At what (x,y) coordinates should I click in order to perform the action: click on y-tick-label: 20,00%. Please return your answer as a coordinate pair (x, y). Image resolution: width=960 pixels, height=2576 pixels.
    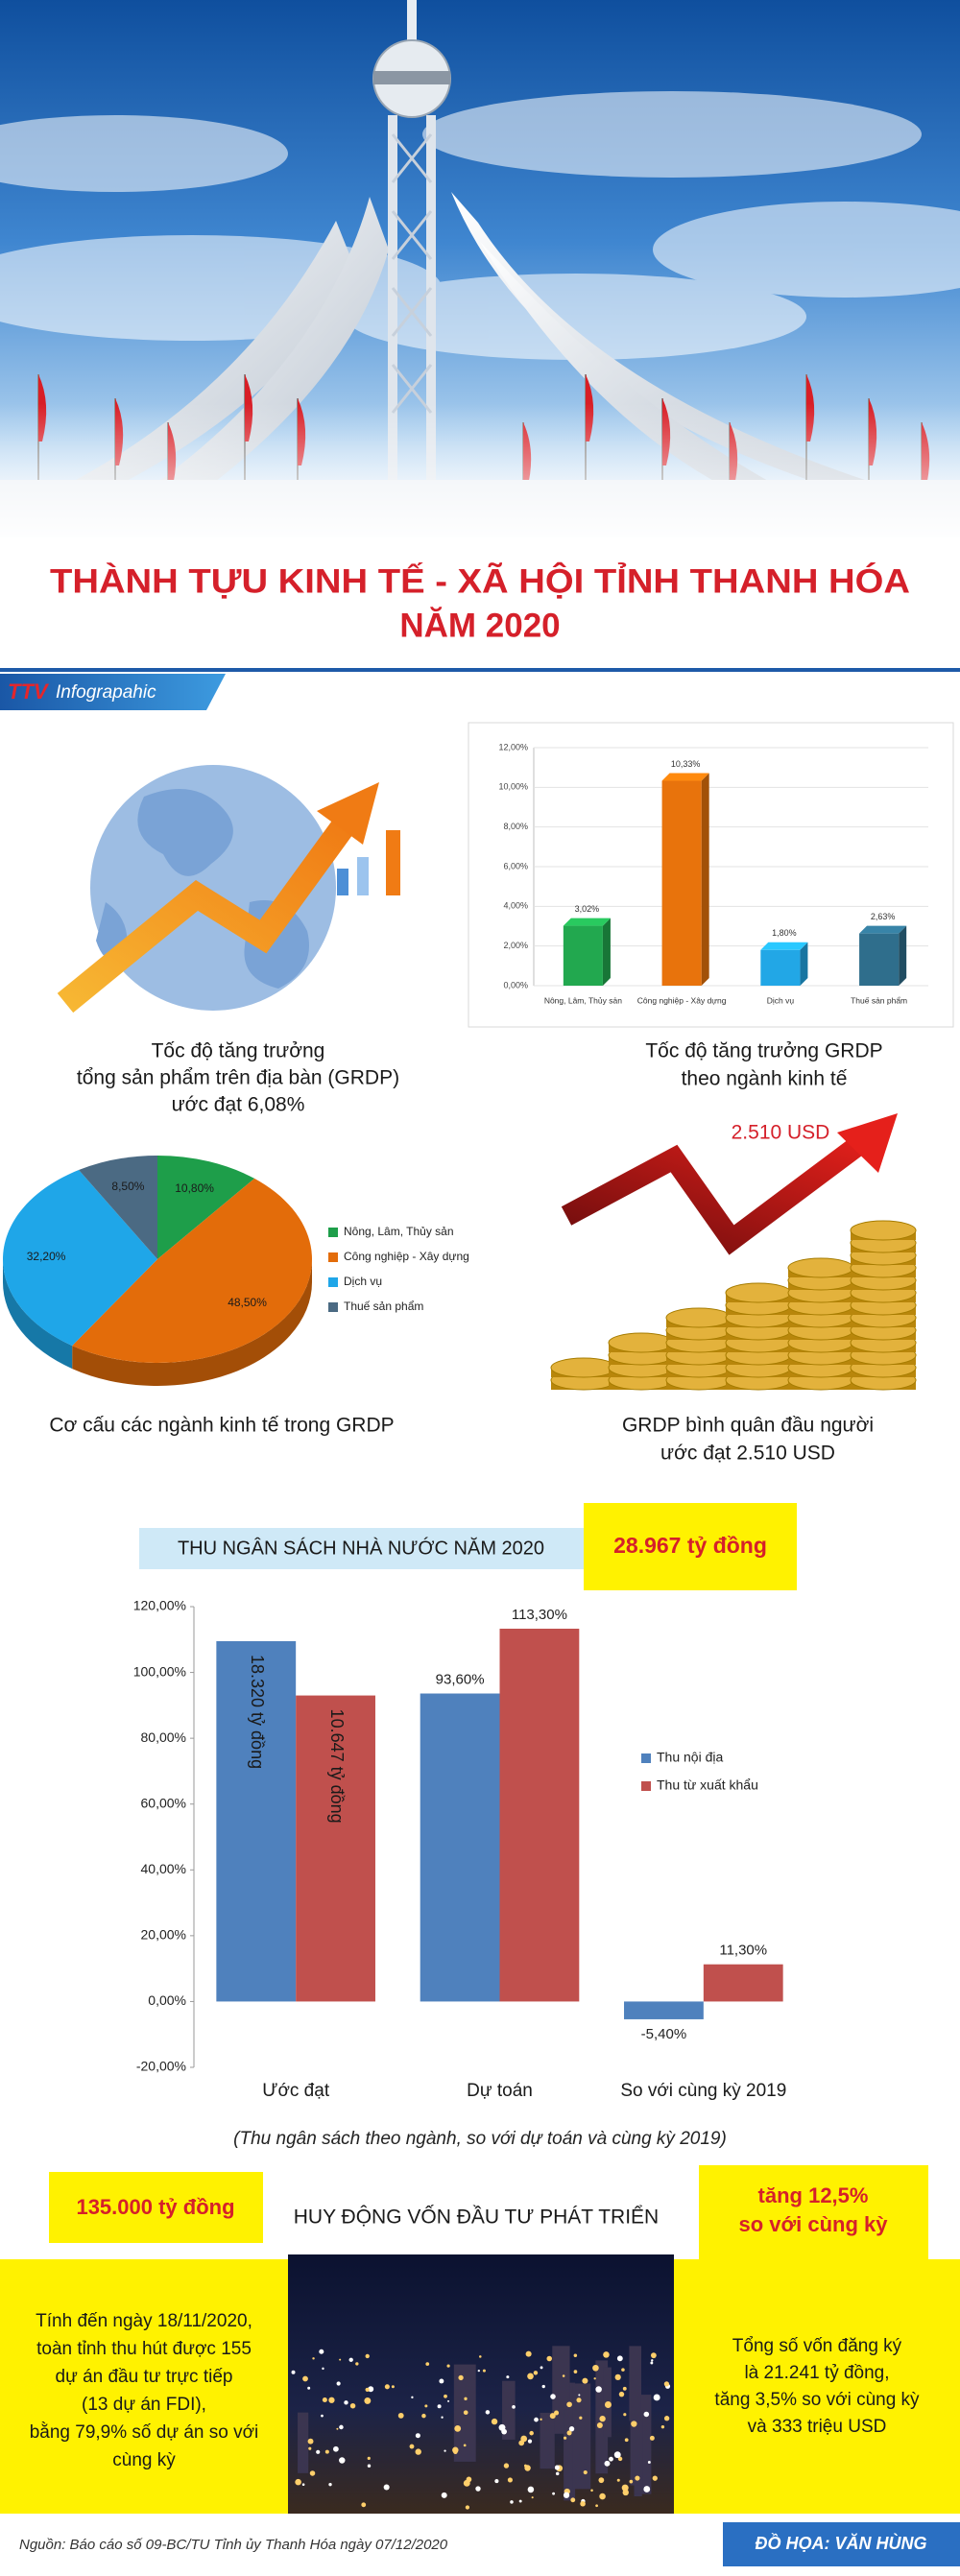
    Looking at the image, I should click on (163, 1935).